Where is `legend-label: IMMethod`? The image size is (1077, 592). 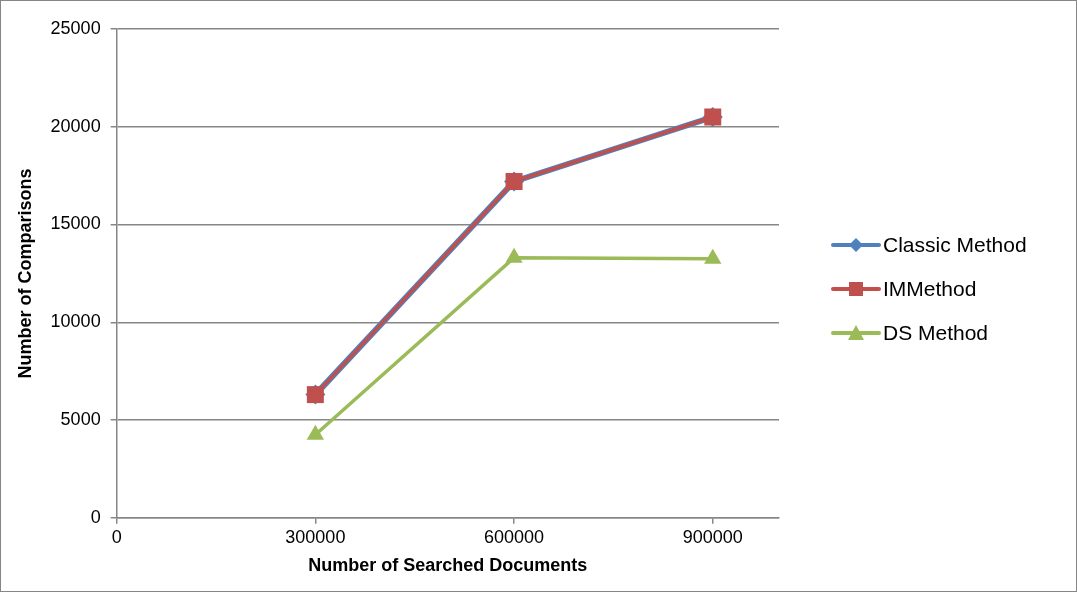
legend-label: IMMethod is located at coordinates (930, 289).